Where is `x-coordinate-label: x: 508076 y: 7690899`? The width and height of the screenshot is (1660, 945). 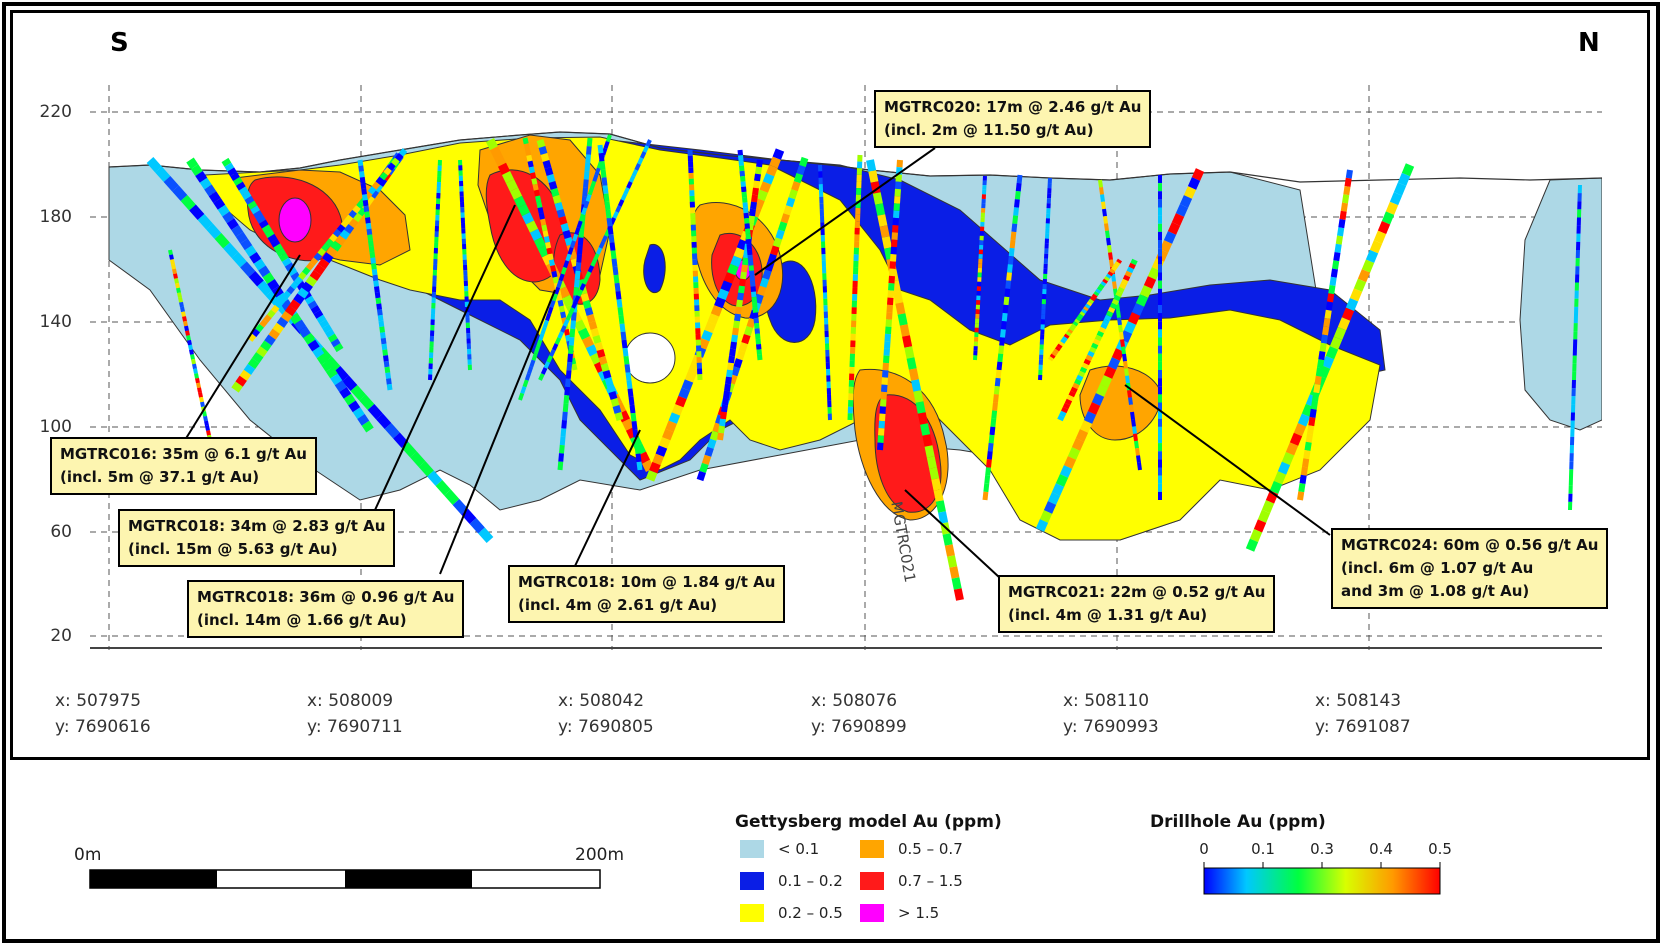
x-coordinate-label: x: 508076 y: 7690899 is located at coordinates (859, 714).